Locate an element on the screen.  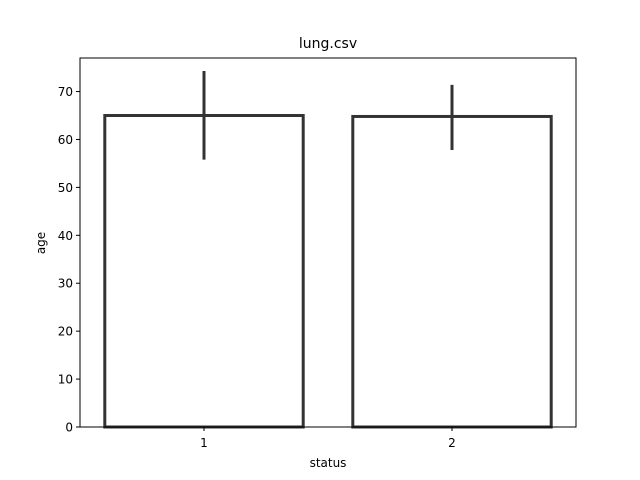
y-axis-label: age is located at coordinates (41, 243).